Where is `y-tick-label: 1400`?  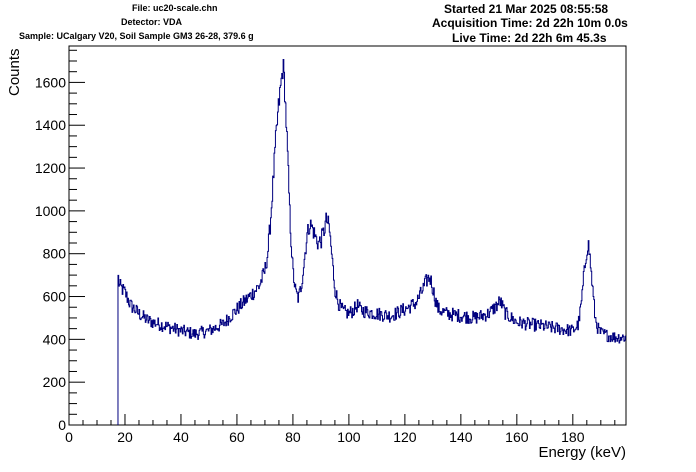 y-tick-label: 1400 is located at coordinates (50, 125).